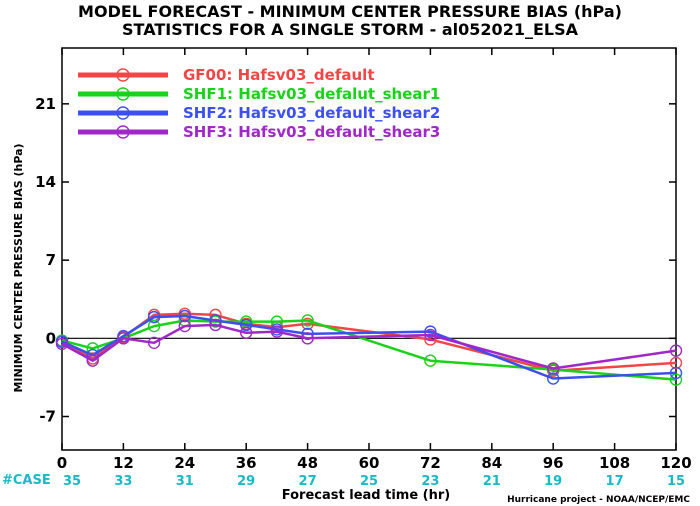 The width and height of the screenshot is (700, 506). Describe the element at coordinates (311, 94) in the screenshot. I see `legend-label: SHF1: Hafsv03_defalut_shear1` at that location.